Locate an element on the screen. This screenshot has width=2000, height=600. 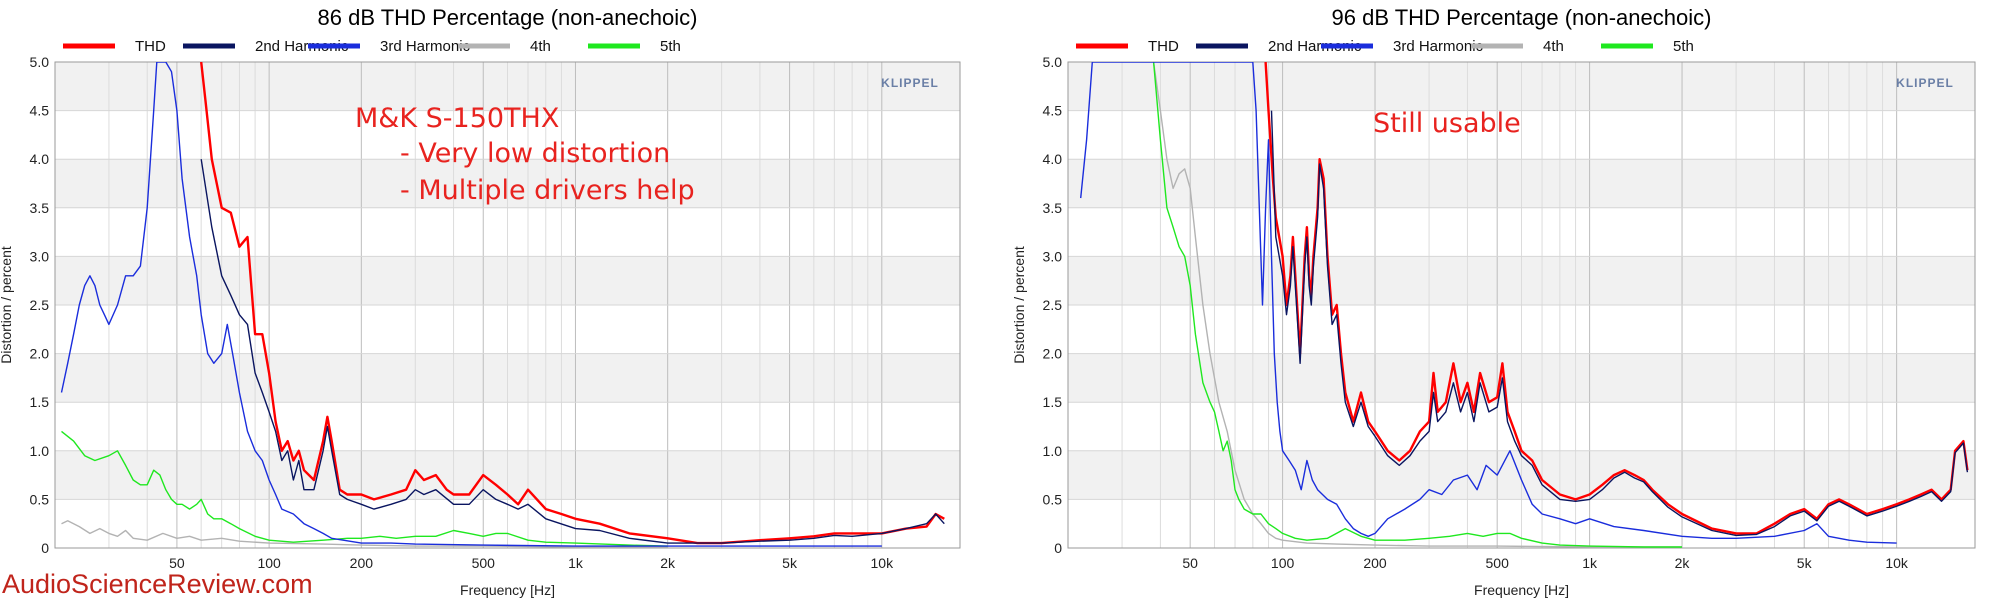
chart-title: 86 dB THD Percentage (non-anechoic) is located at coordinates (508, 17).